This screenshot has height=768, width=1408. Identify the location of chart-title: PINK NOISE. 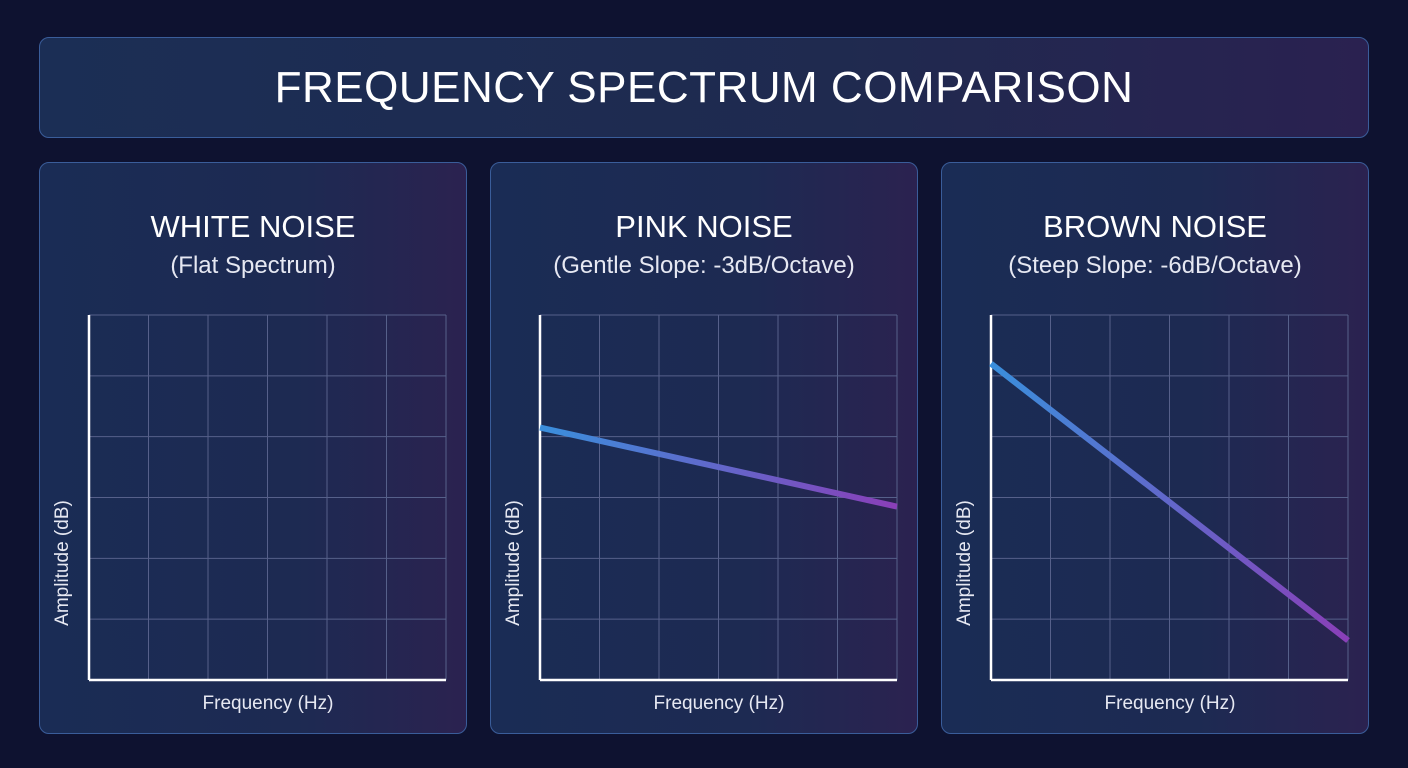
(704, 226).